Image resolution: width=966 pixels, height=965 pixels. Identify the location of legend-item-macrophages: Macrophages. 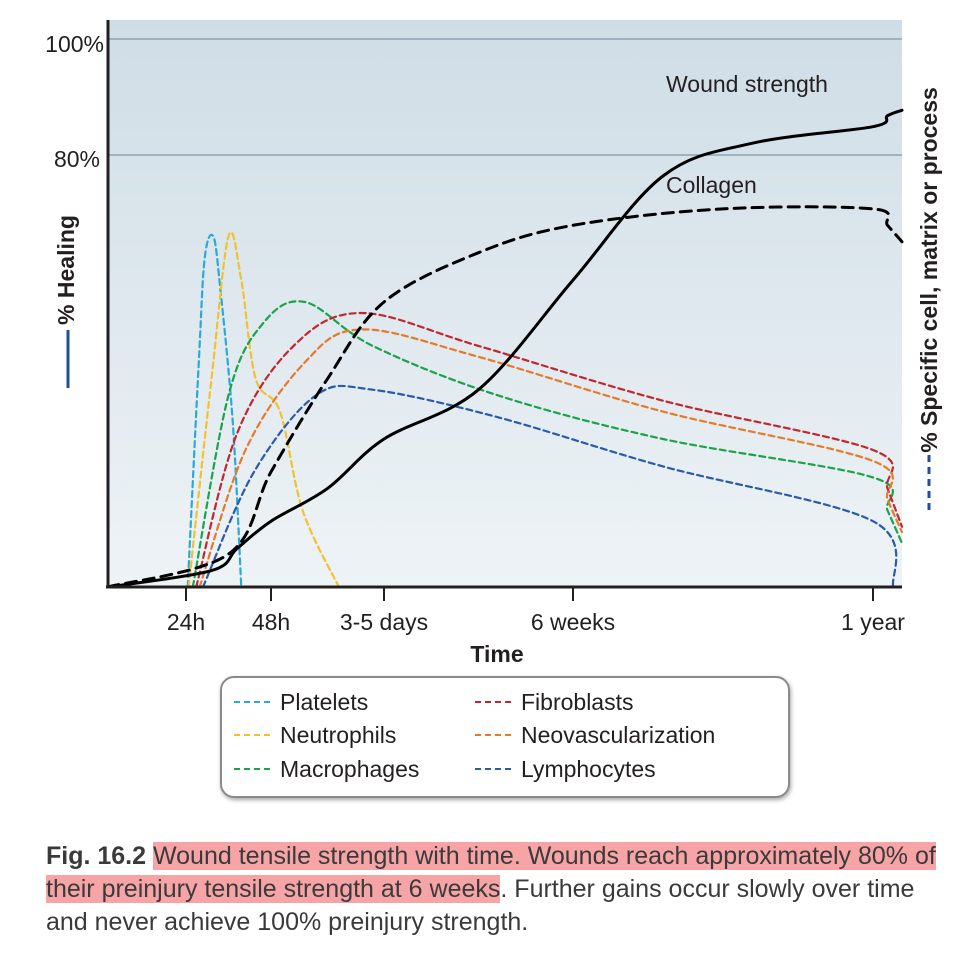
(326, 769).